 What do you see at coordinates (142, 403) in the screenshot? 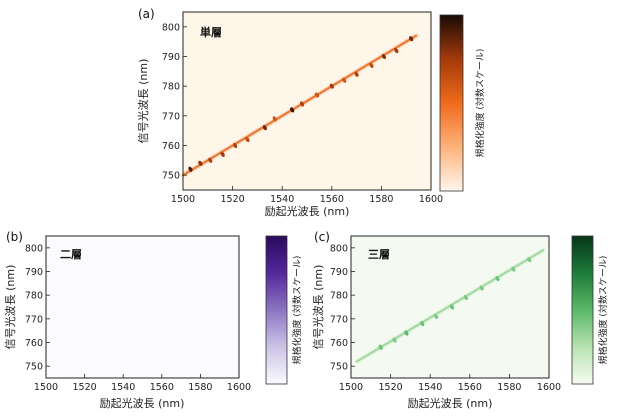
I see `panel-b-xlabel: 励起光波長 (nm)` at bounding box center [142, 403].